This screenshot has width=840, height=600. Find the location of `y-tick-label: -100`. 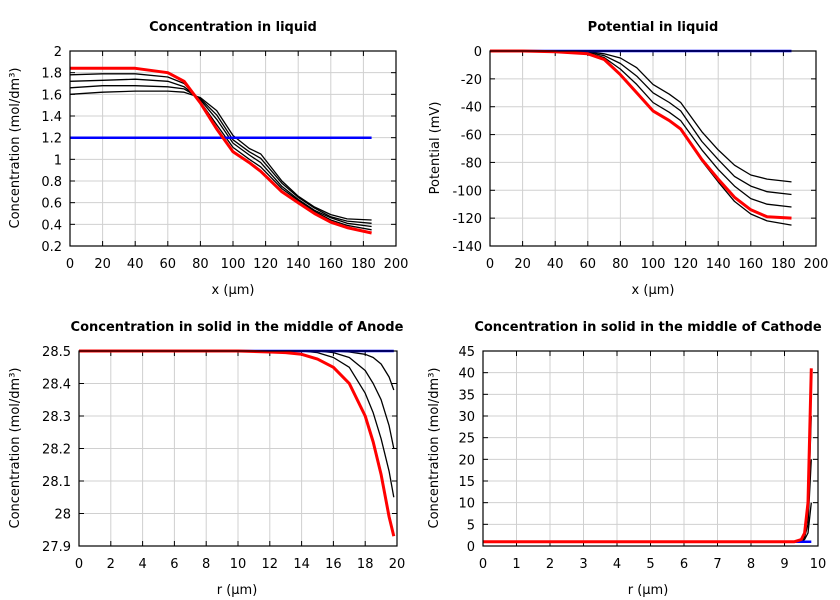

y-tick-label: -100 is located at coordinates (467, 191).